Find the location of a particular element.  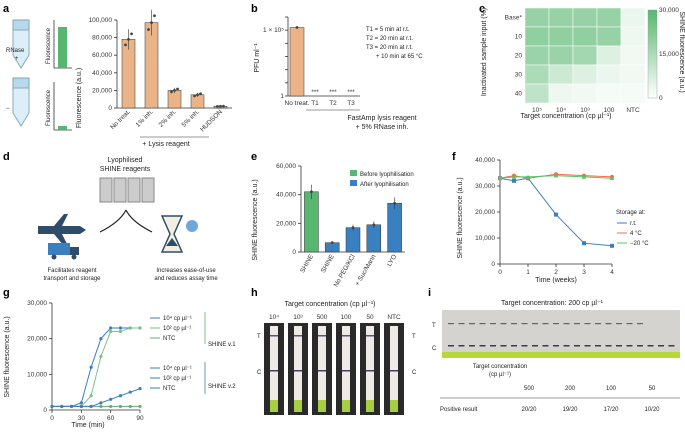

h-strip-label: 10⁴ is located at coordinates (274, 317).